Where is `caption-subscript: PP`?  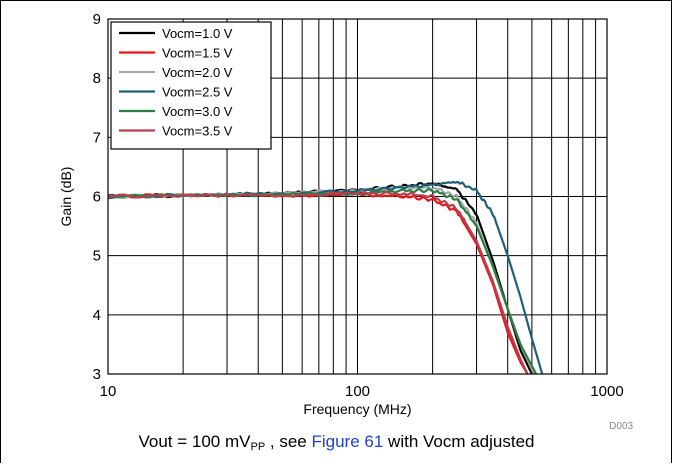
caption-subscript: PP is located at coordinates (258, 447).